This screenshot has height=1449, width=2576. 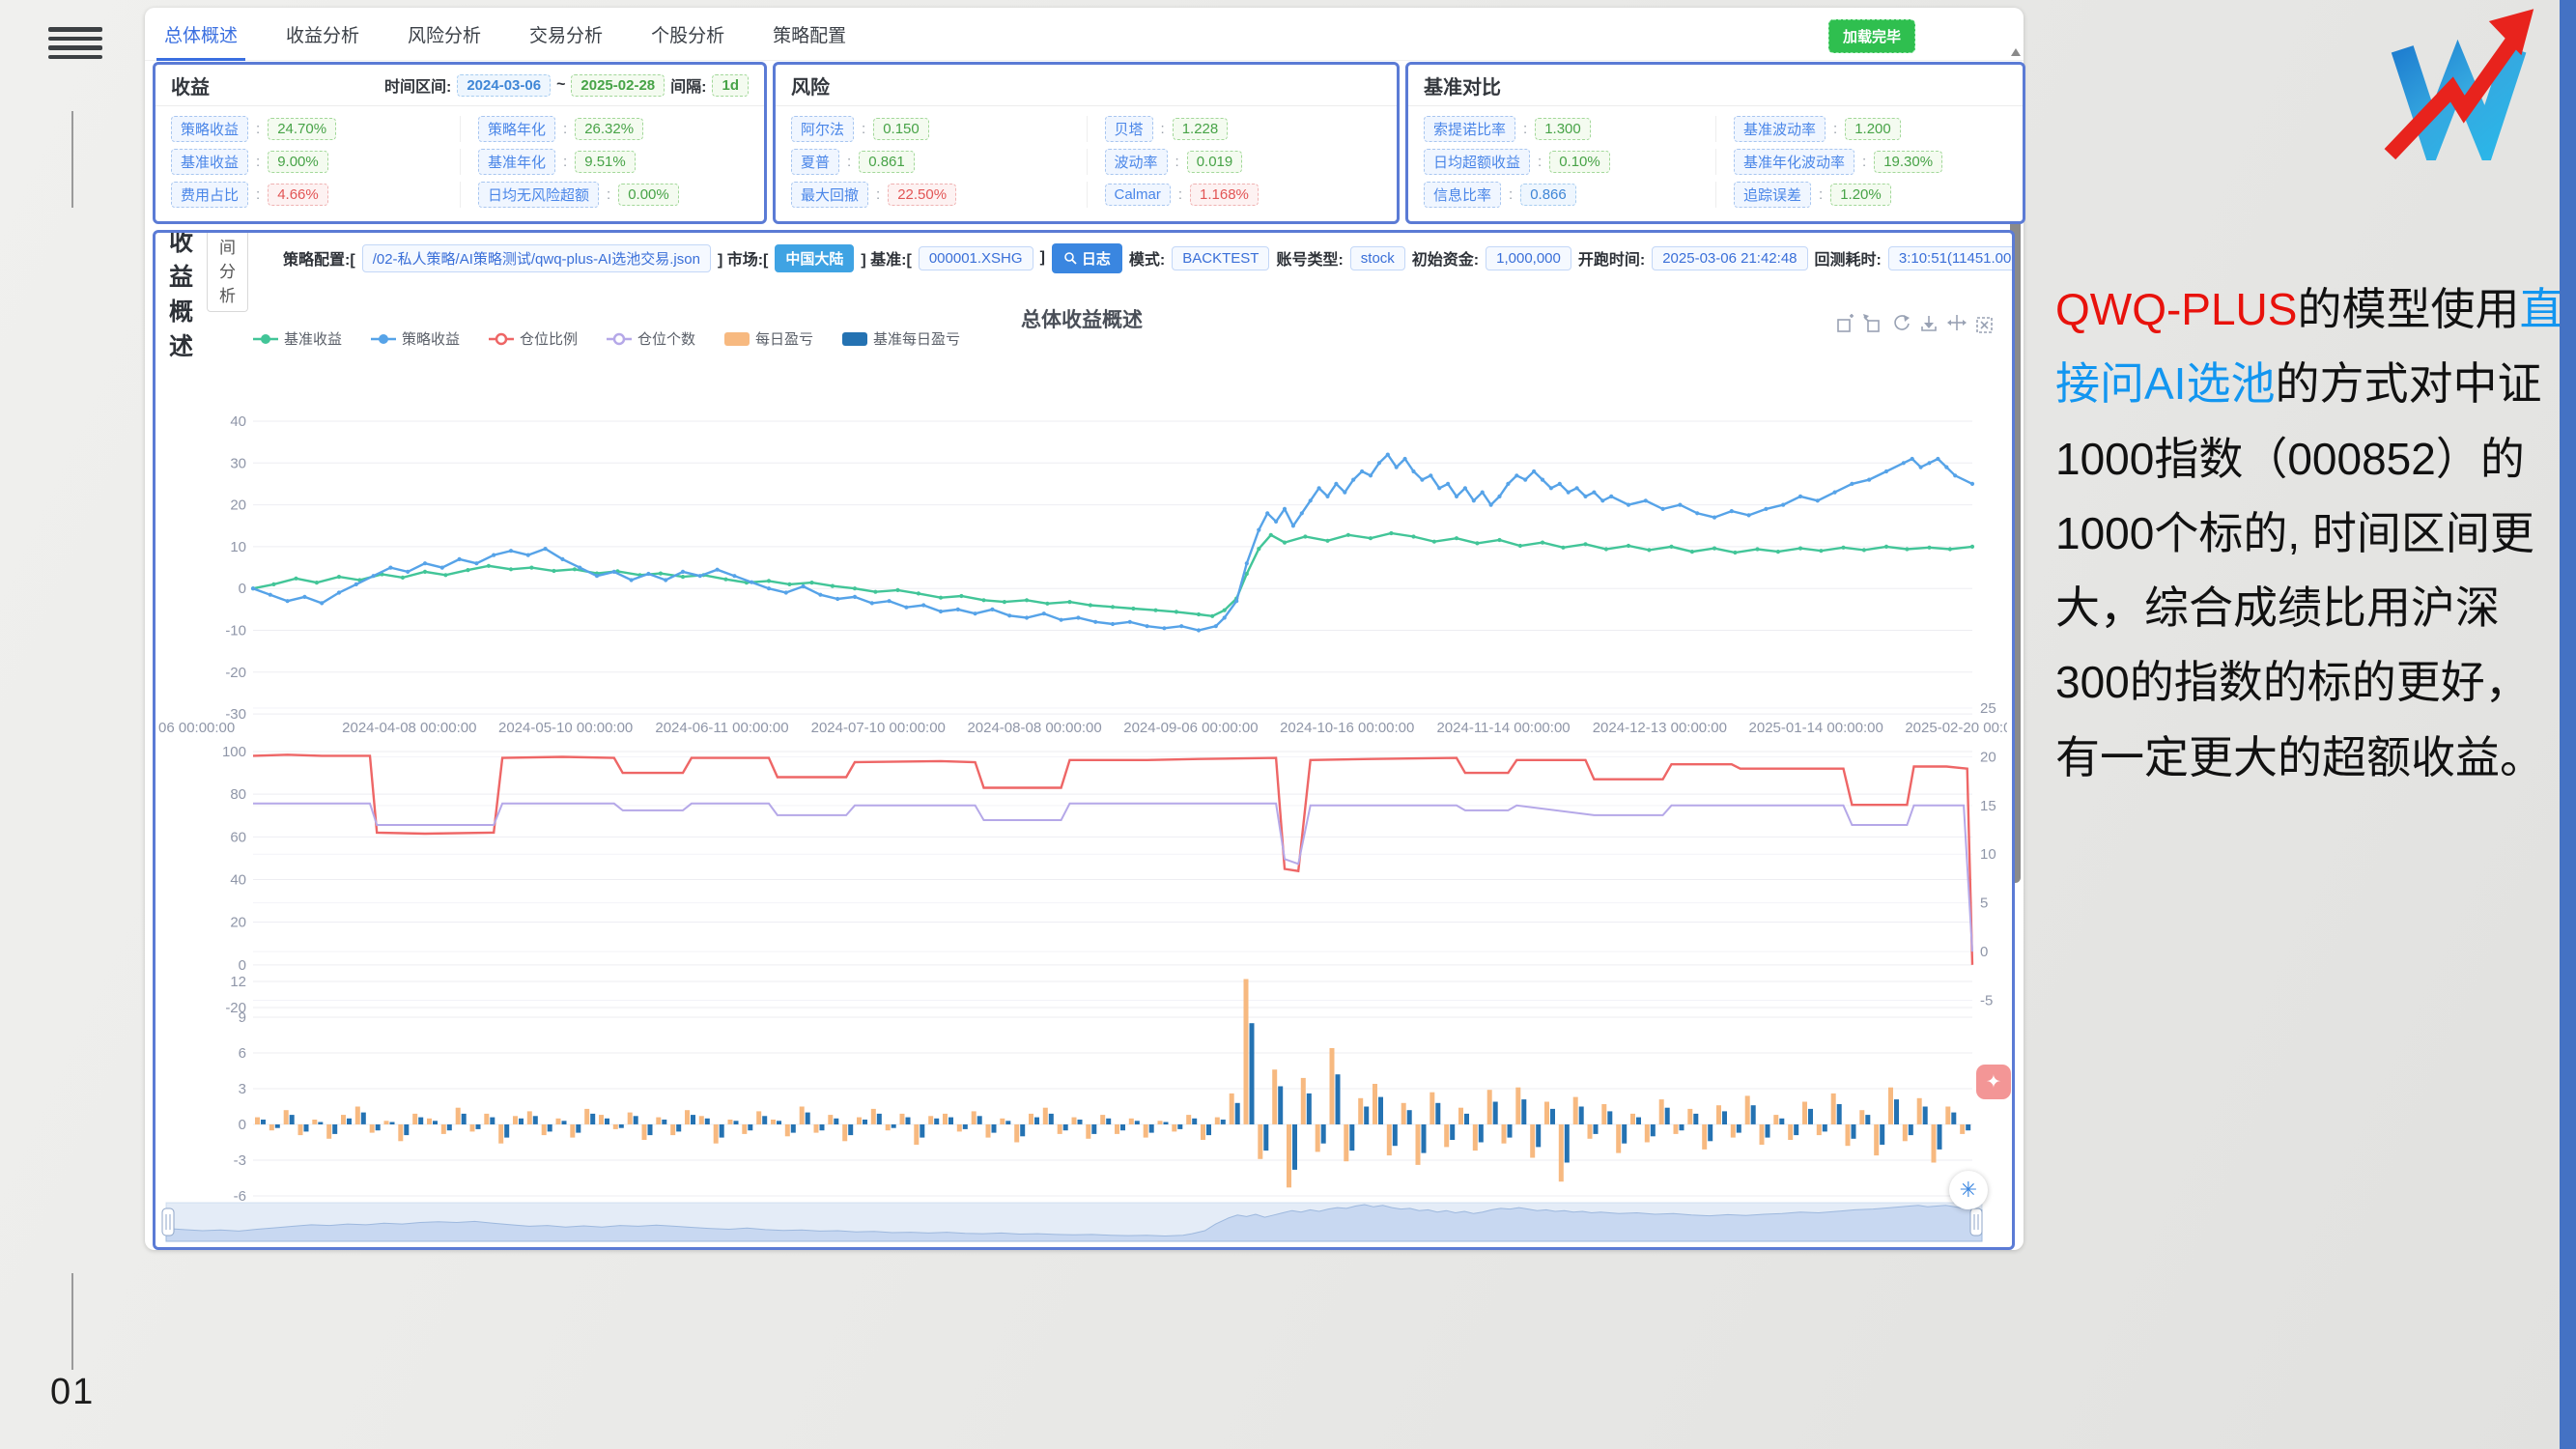 I want to click on right-edge-strip, so click(x=2568, y=724).